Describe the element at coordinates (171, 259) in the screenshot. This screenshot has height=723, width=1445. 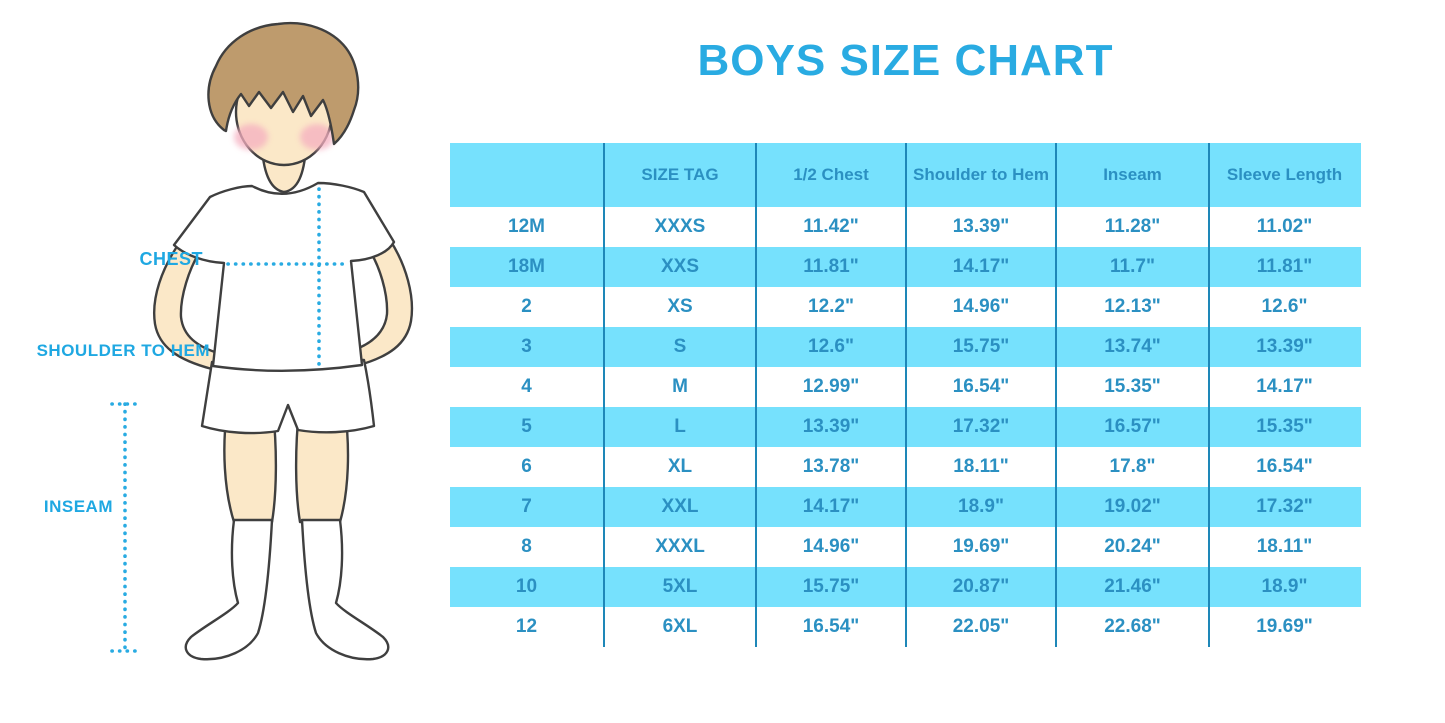
I see `chest-label: CHEST` at that location.